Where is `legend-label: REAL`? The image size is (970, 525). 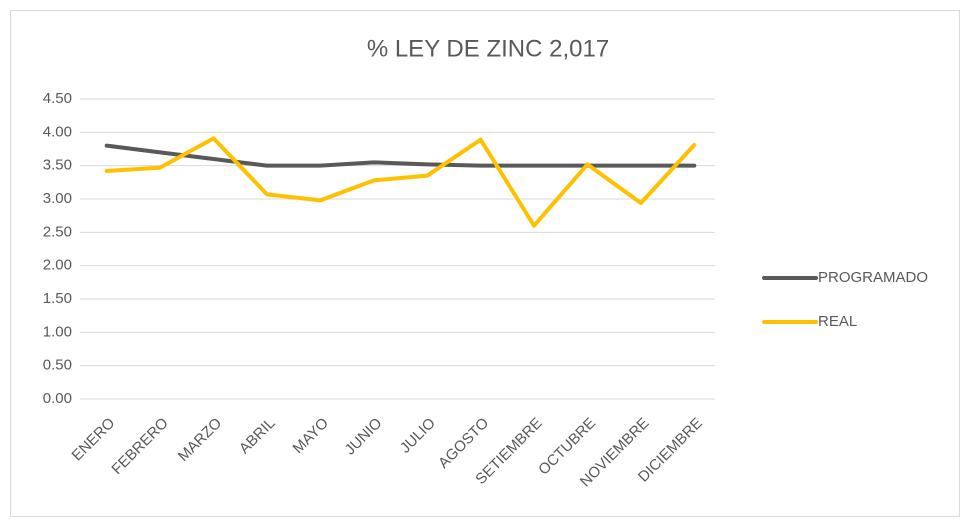 legend-label: REAL is located at coordinates (837, 321).